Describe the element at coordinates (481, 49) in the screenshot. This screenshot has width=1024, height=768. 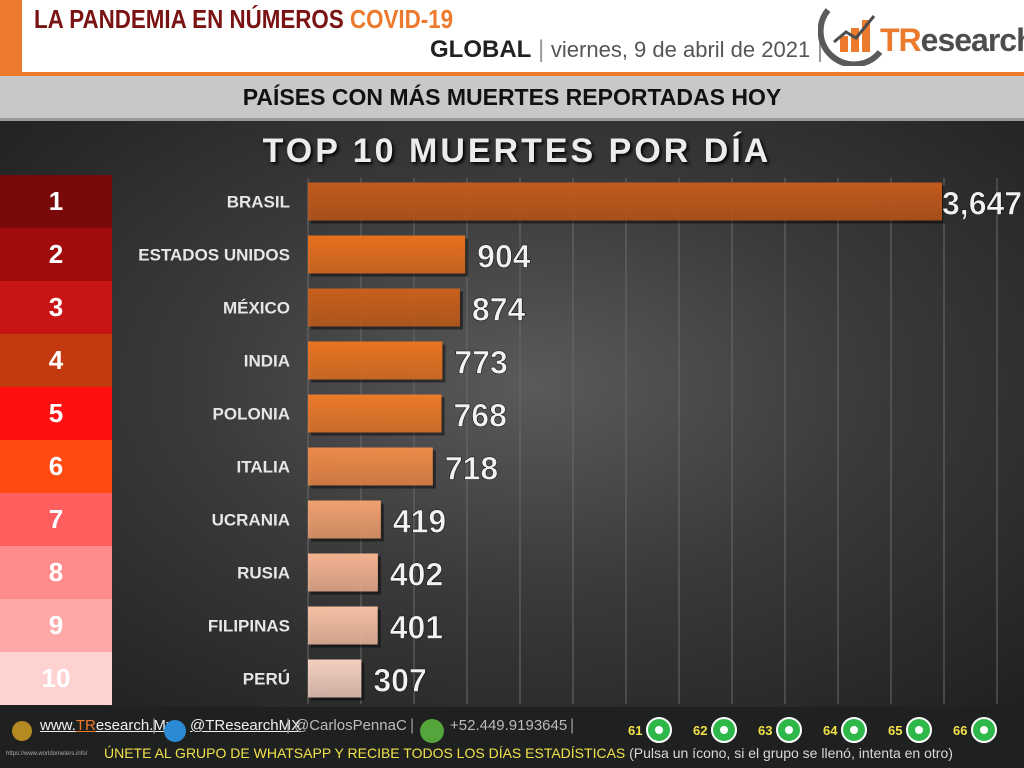
I see `scope-label: GLOBAL` at that location.